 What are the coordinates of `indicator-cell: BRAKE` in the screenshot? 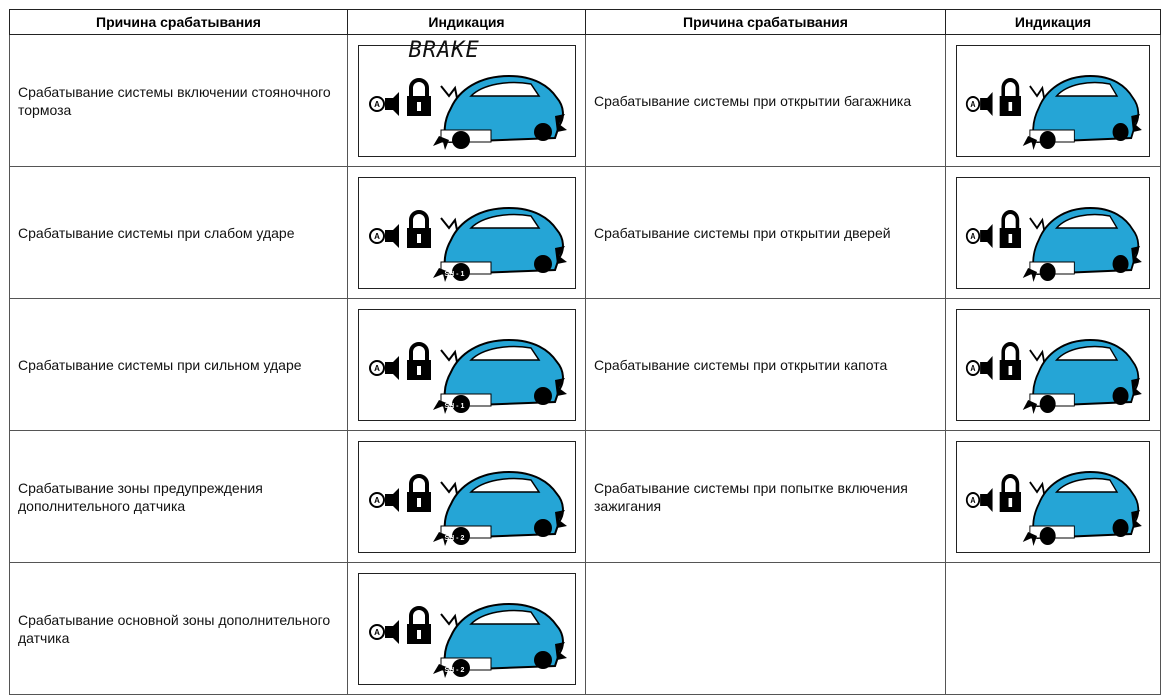 It's located at (466, 100).